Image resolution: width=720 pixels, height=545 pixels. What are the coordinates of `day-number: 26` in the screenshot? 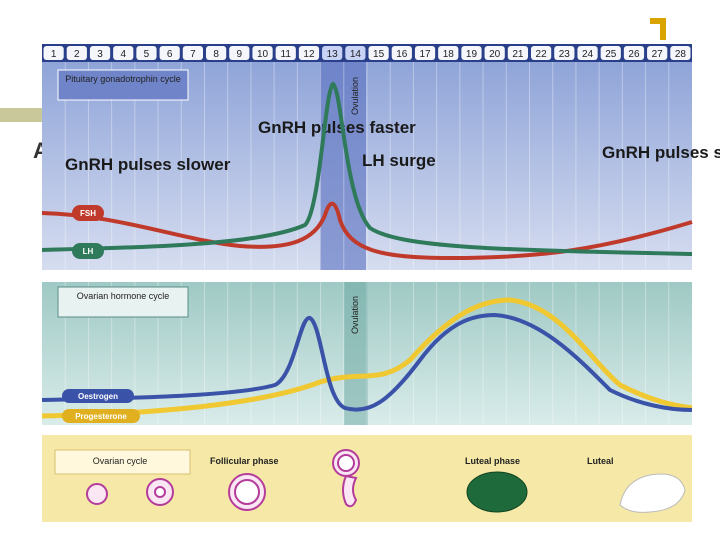 It's located at (634, 54).